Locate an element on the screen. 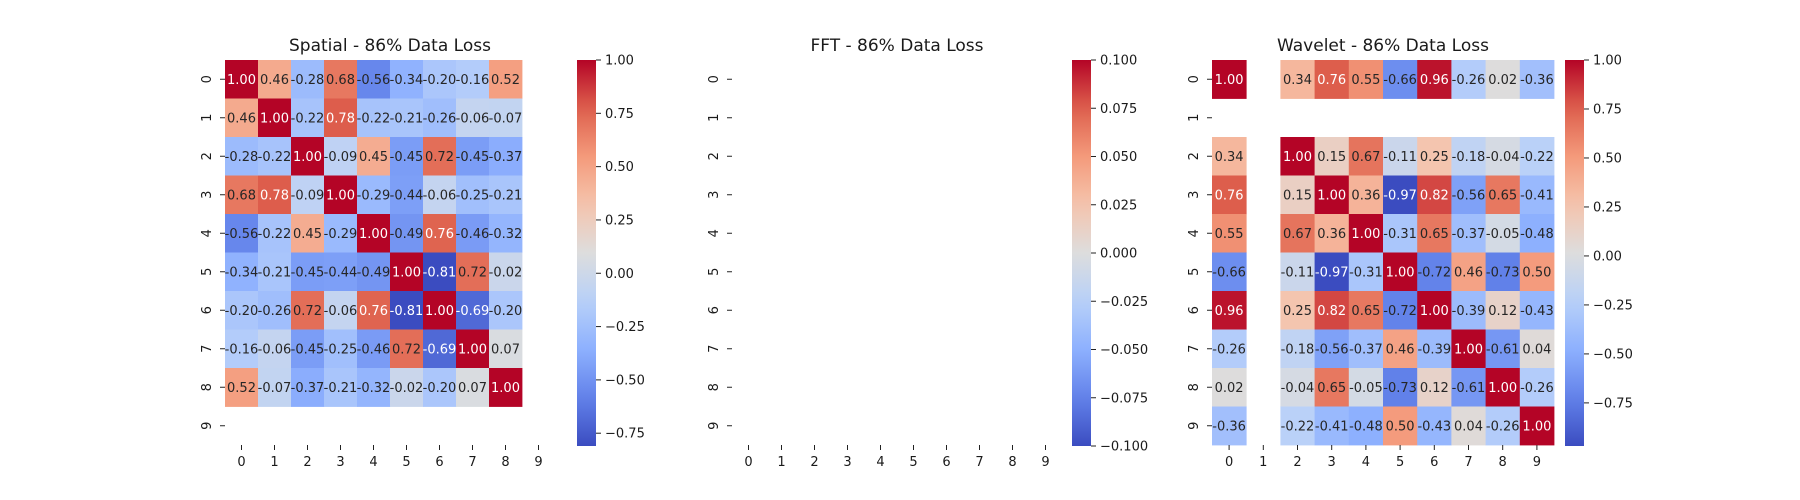 This screenshot has height=500, width=1800. cell-value-label: -0.21 is located at coordinates (407, 118).